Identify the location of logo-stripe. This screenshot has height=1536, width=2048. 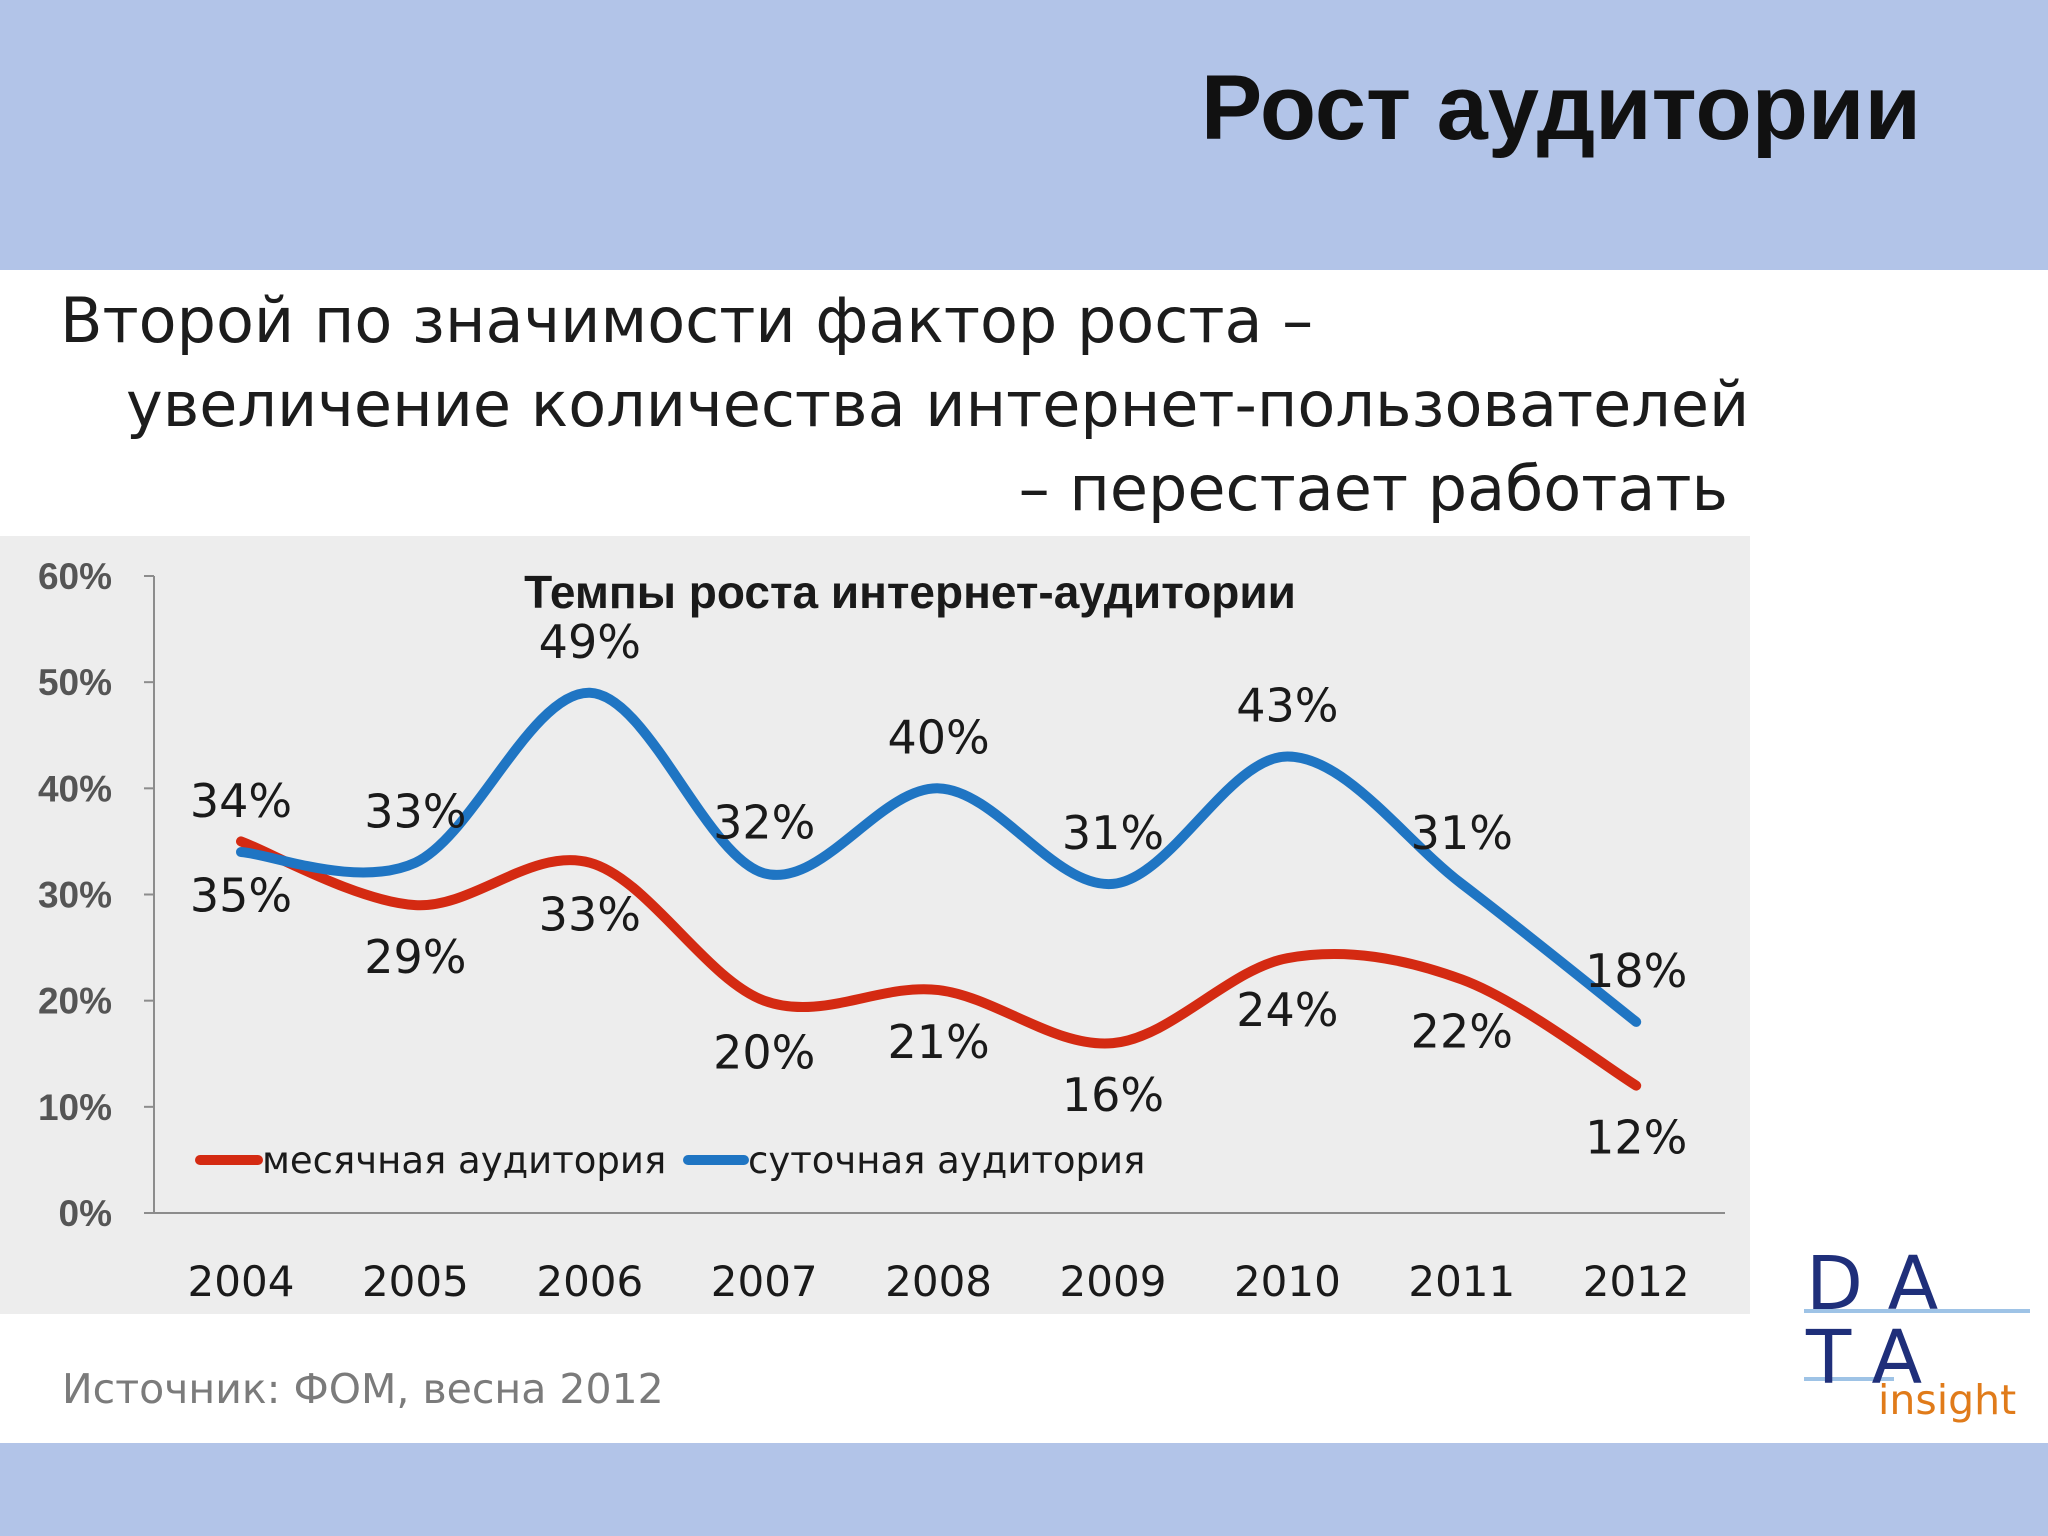
(1917, 1311).